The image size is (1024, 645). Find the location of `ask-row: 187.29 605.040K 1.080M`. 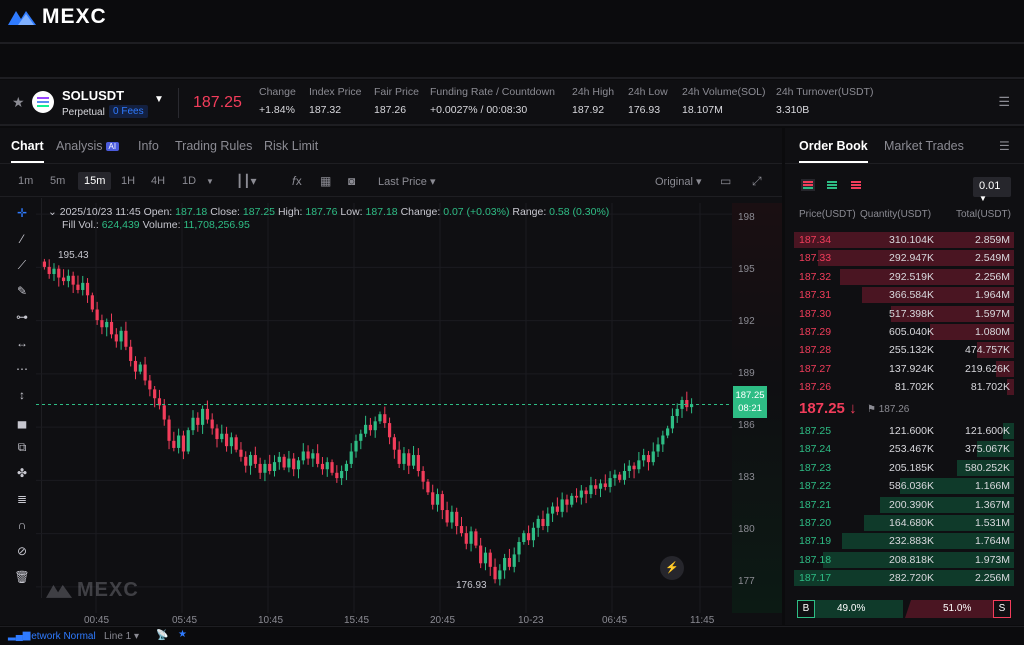

ask-row: 187.29 605.040K 1.080M is located at coordinates (904, 332).